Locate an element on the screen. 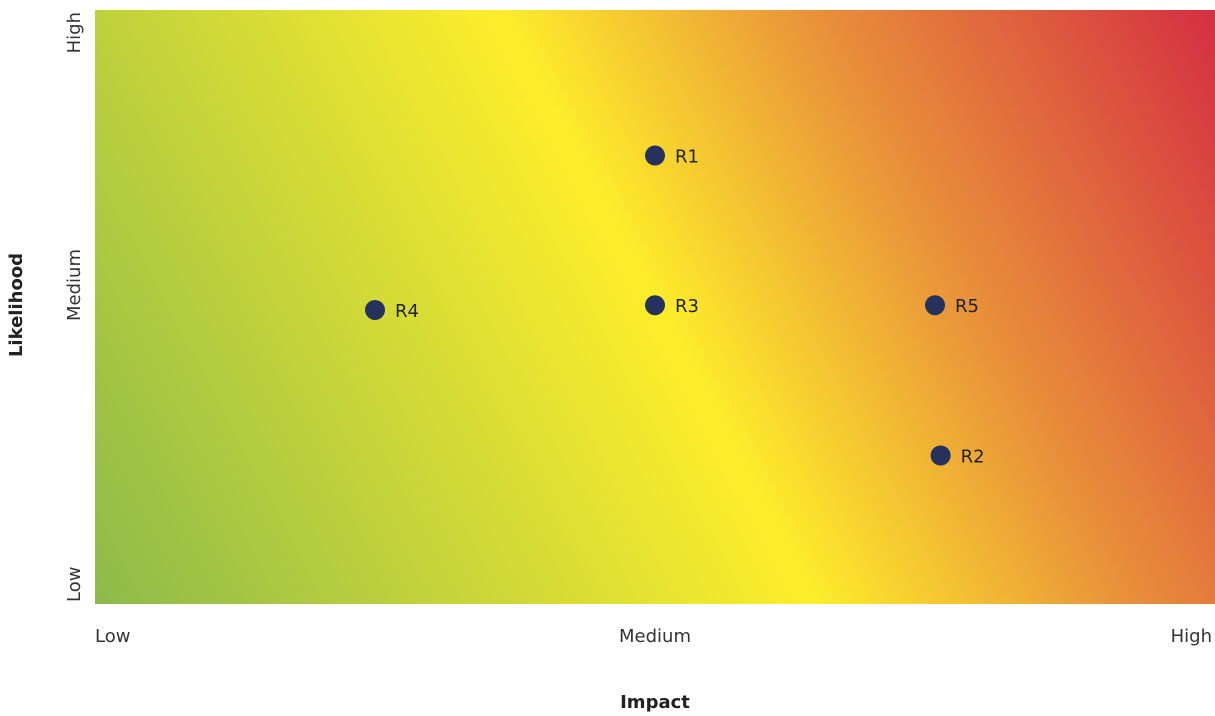  point-label-r4: R4 is located at coordinates (407, 311).